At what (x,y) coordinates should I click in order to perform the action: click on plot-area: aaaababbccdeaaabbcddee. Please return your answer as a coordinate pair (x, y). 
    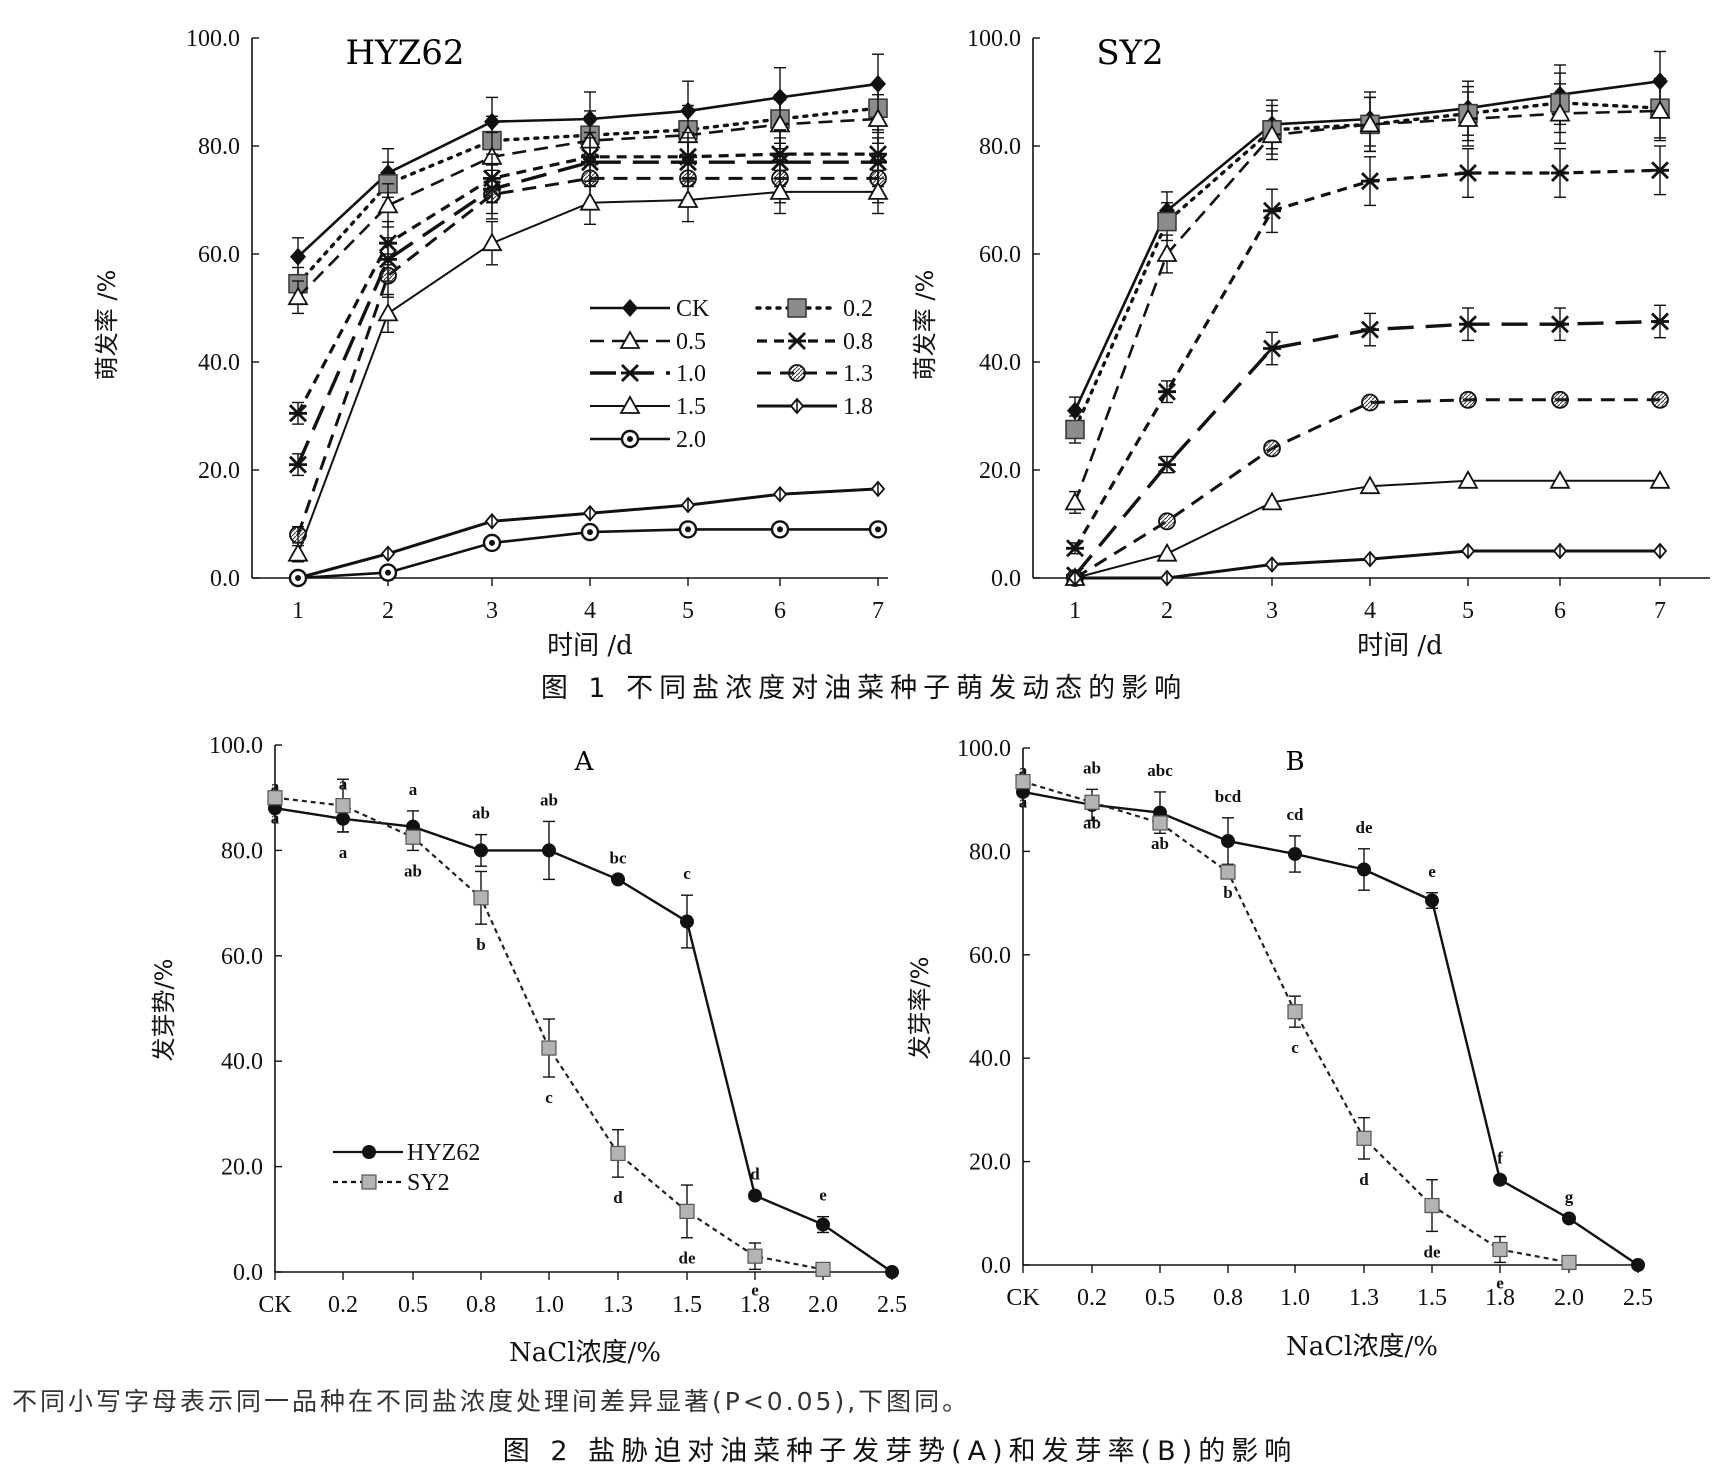
    Looking at the image, I should click on (583, 1037).